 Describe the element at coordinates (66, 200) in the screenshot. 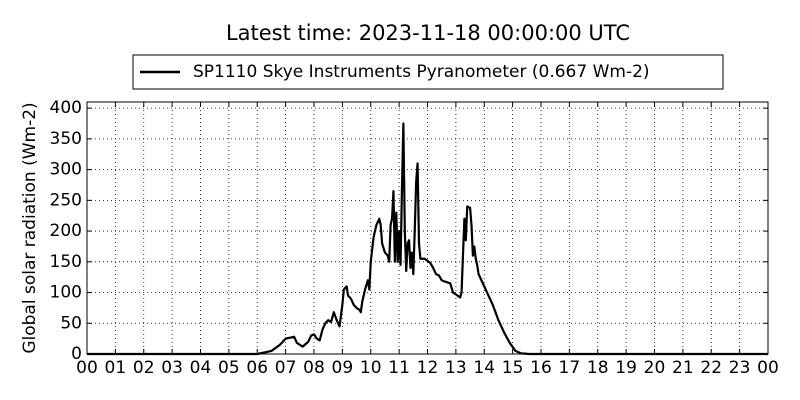

I see `y-tick-label: 250` at that location.